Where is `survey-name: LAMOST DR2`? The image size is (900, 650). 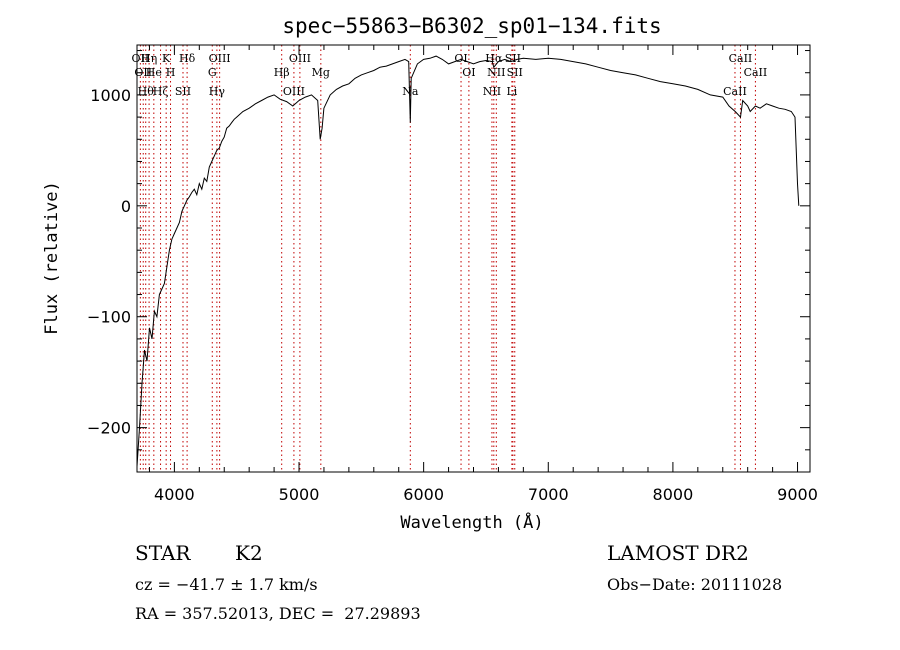
survey-name: LAMOST DR2 is located at coordinates (678, 553).